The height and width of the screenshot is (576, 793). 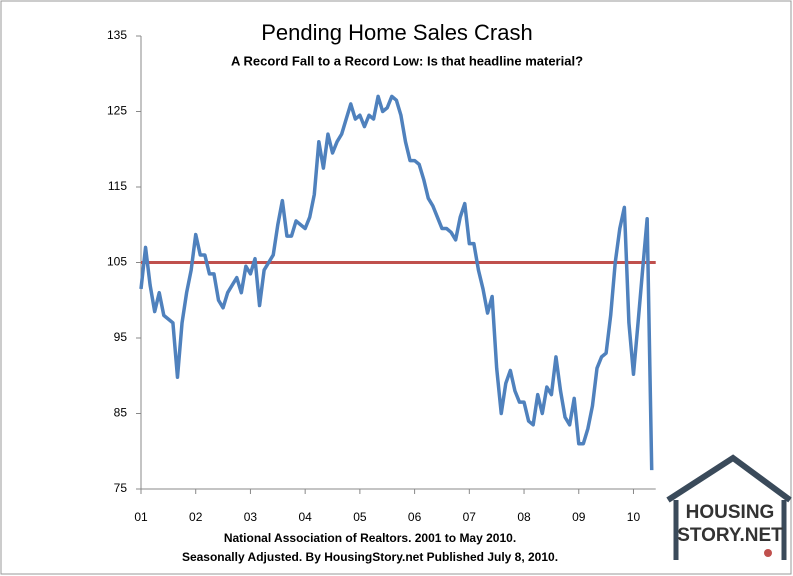 What do you see at coordinates (730, 512) in the screenshot?
I see `logo-text: HOUSING` at bounding box center [730, 512].